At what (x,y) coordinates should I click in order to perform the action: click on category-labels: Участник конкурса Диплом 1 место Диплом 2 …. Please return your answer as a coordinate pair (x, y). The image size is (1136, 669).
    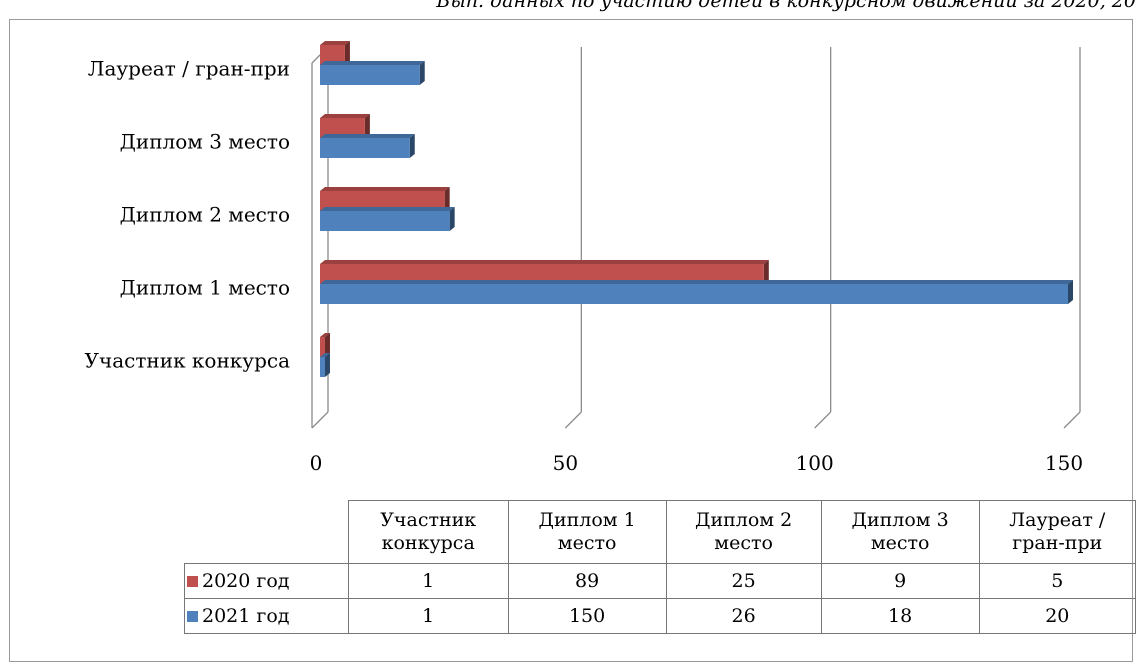
    Looking at the image, I should click on (188, 215).